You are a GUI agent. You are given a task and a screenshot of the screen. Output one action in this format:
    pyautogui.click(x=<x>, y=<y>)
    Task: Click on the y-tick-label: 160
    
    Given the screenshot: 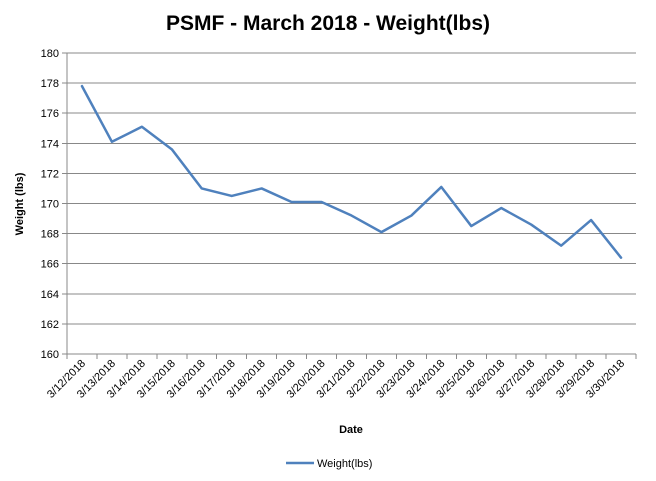 What is the action you would take?
    pyautogui.click(x=50, y=355)
    